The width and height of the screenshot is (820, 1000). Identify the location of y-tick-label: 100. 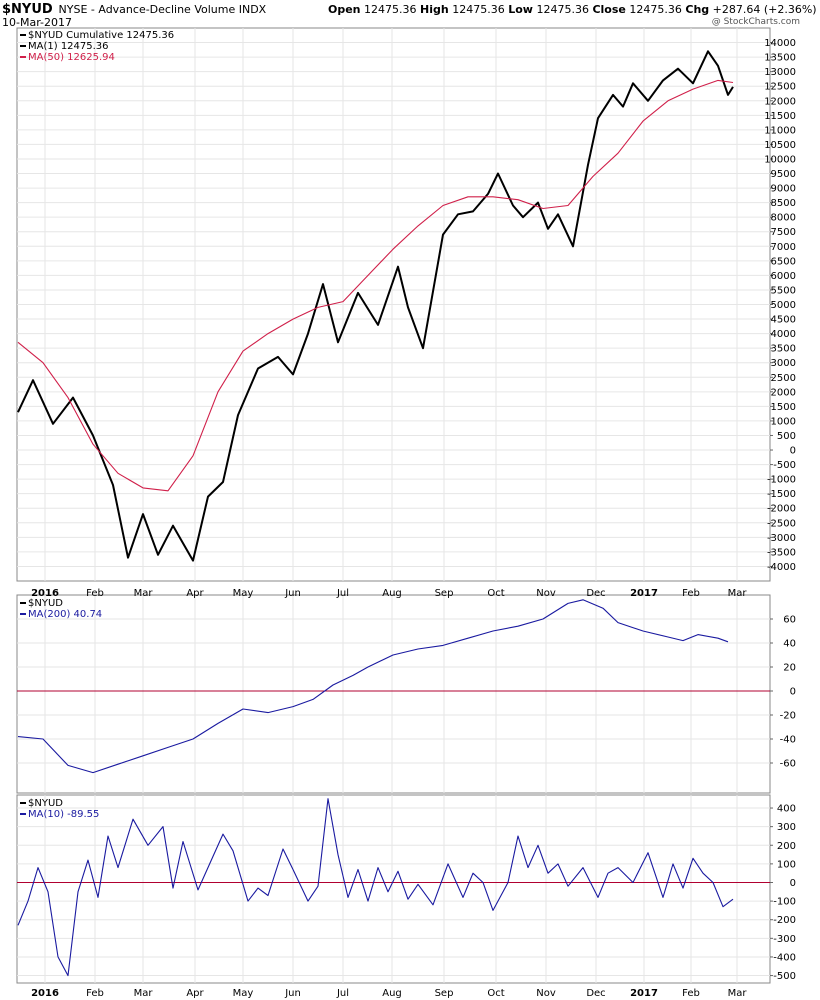
(786, 864).